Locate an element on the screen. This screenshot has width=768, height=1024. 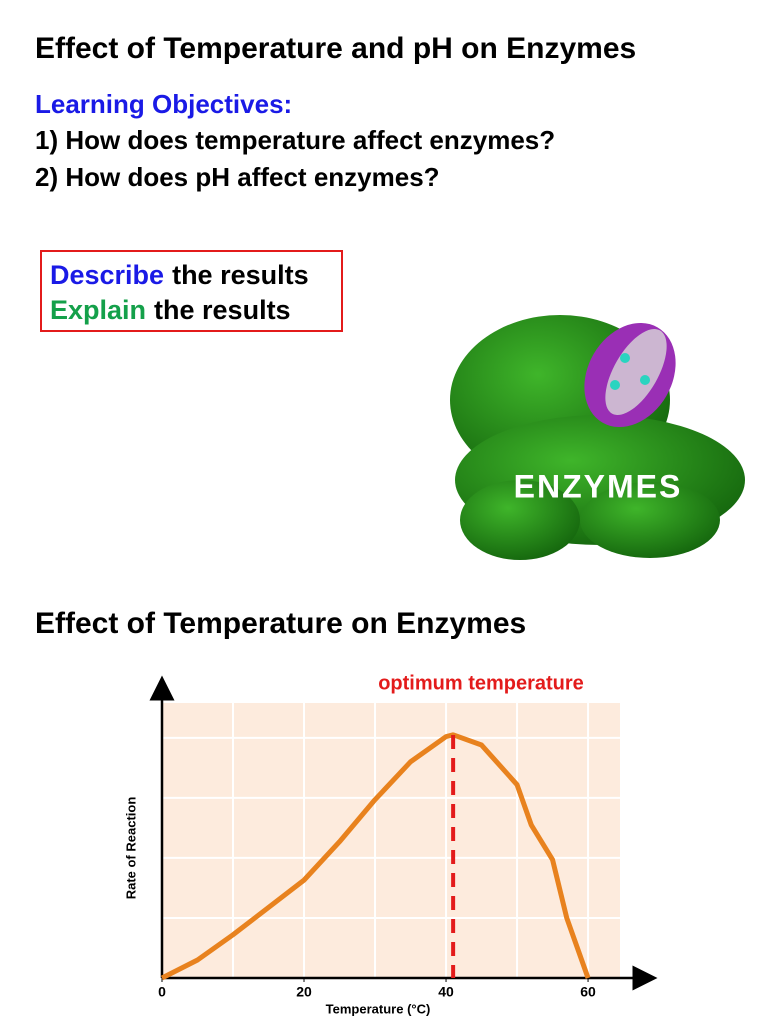
y-axis-label: Rate of Reaction is located at coordinates (130, 848).